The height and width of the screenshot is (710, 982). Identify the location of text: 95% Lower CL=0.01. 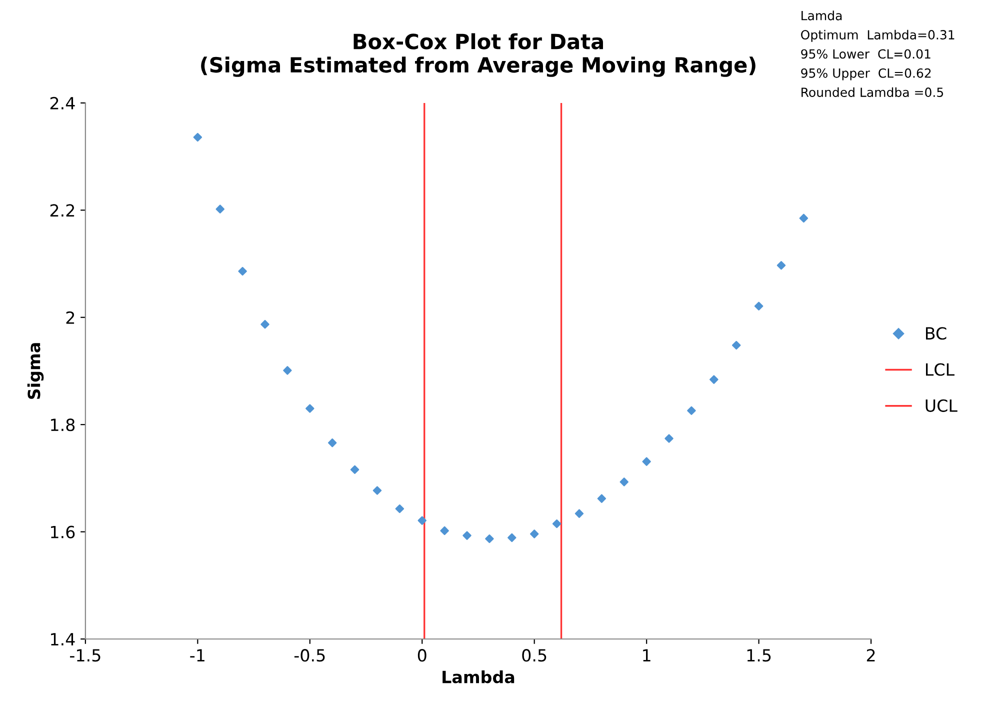
(865, 54).